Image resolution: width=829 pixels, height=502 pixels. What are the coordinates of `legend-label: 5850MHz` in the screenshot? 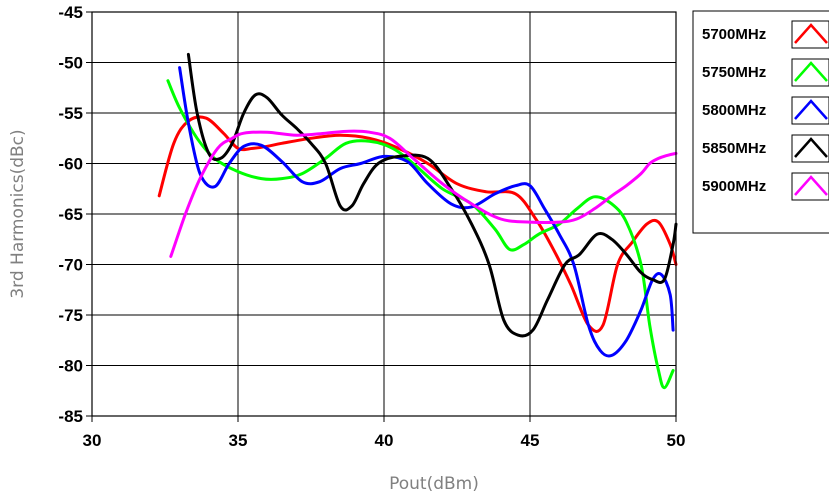 It's located at (734, 148).